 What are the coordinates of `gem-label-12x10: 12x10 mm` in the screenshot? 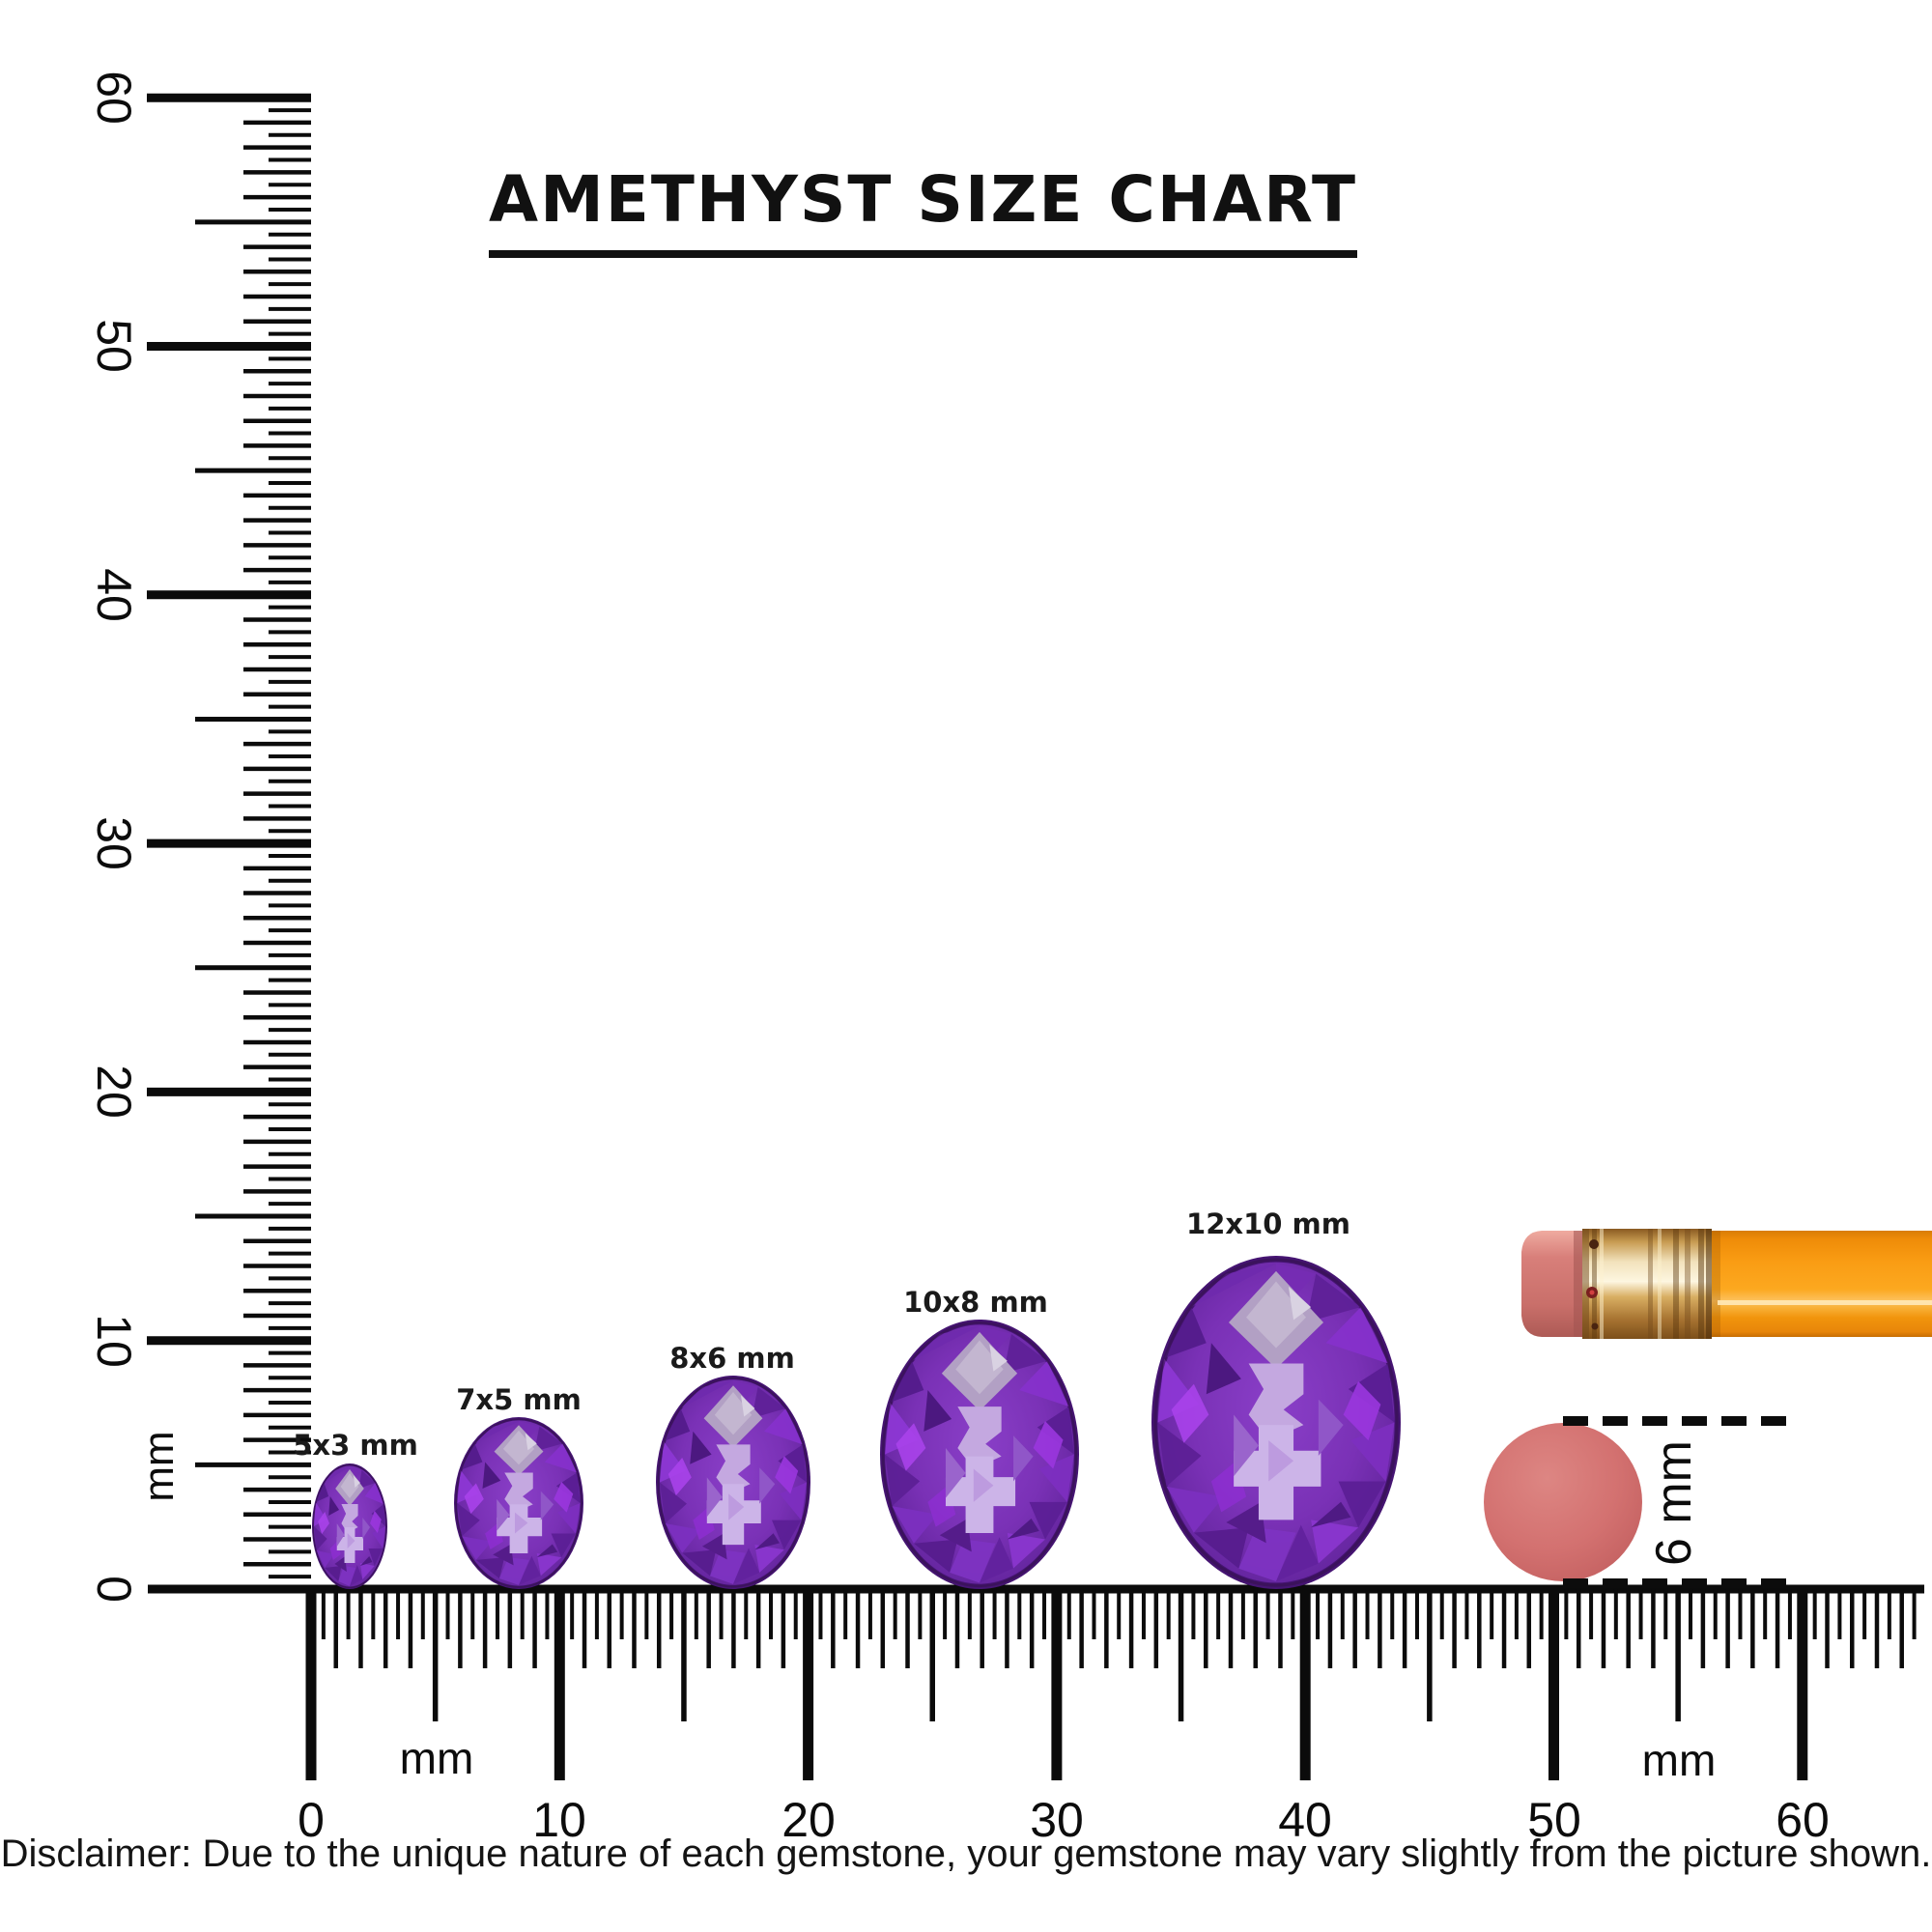 It's located at (1268, 1224).